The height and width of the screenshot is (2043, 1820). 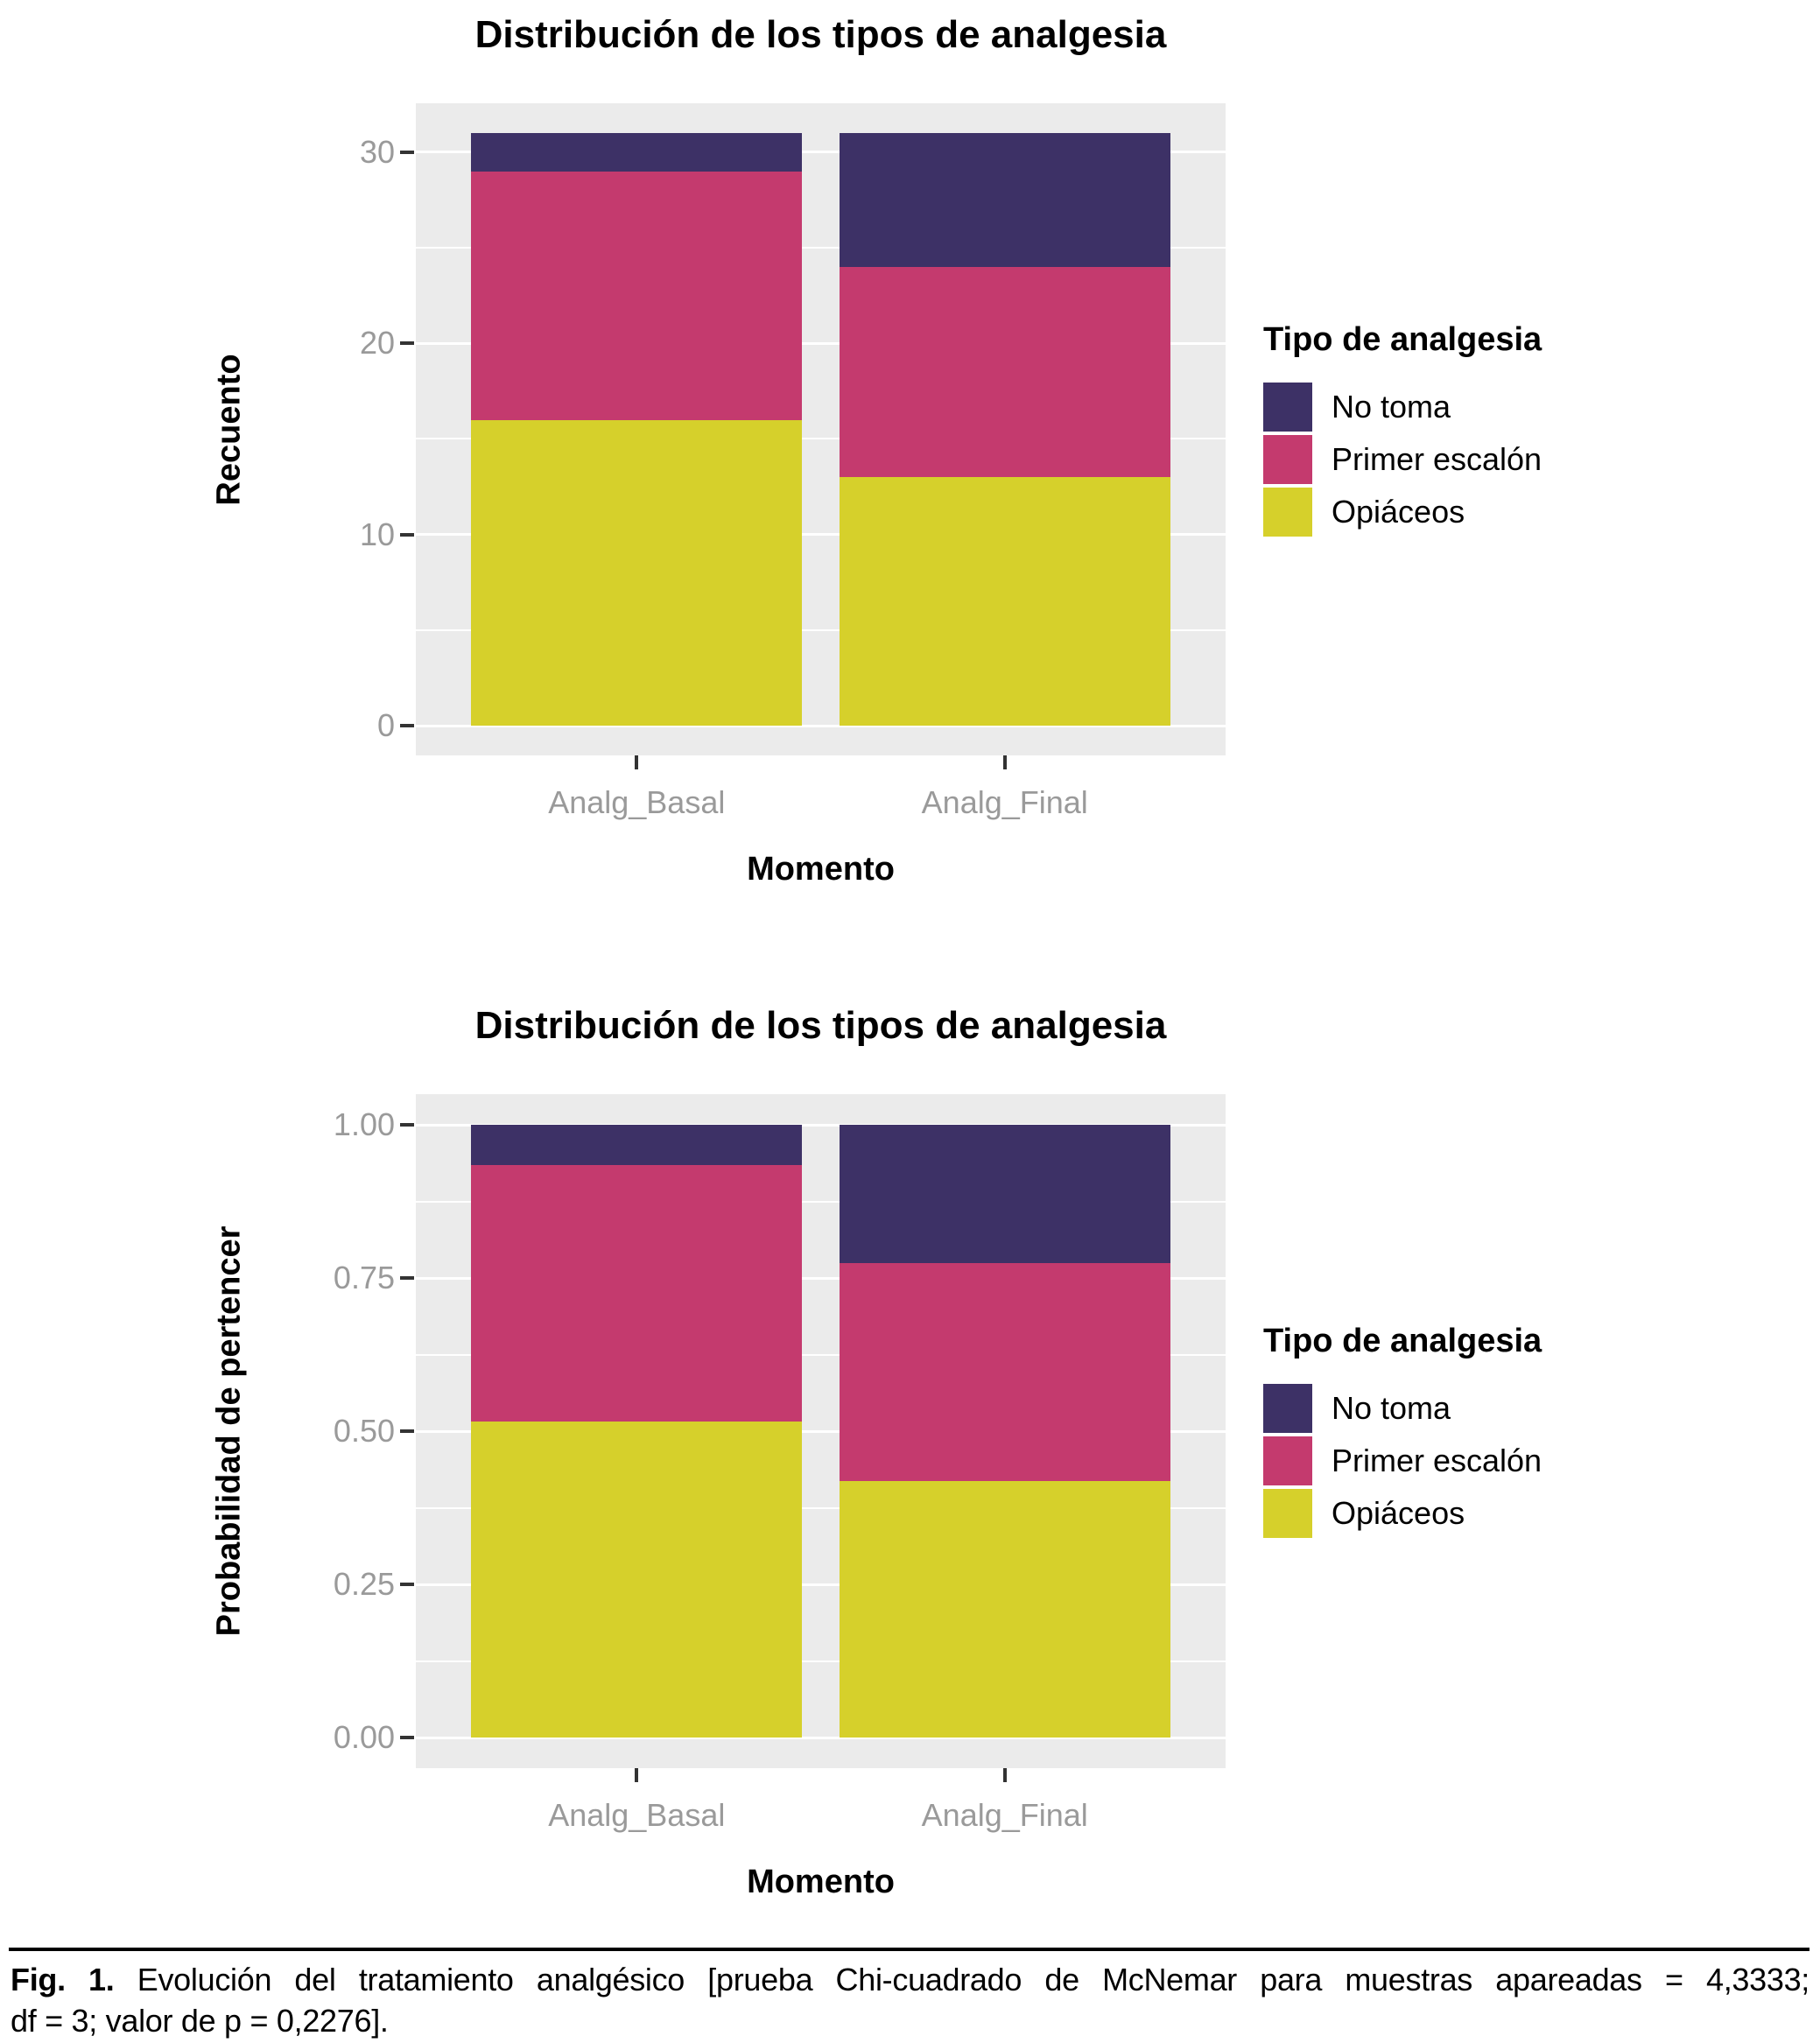 I want to click on y-tick-label: 0.25, so click(x=364, y=1584).